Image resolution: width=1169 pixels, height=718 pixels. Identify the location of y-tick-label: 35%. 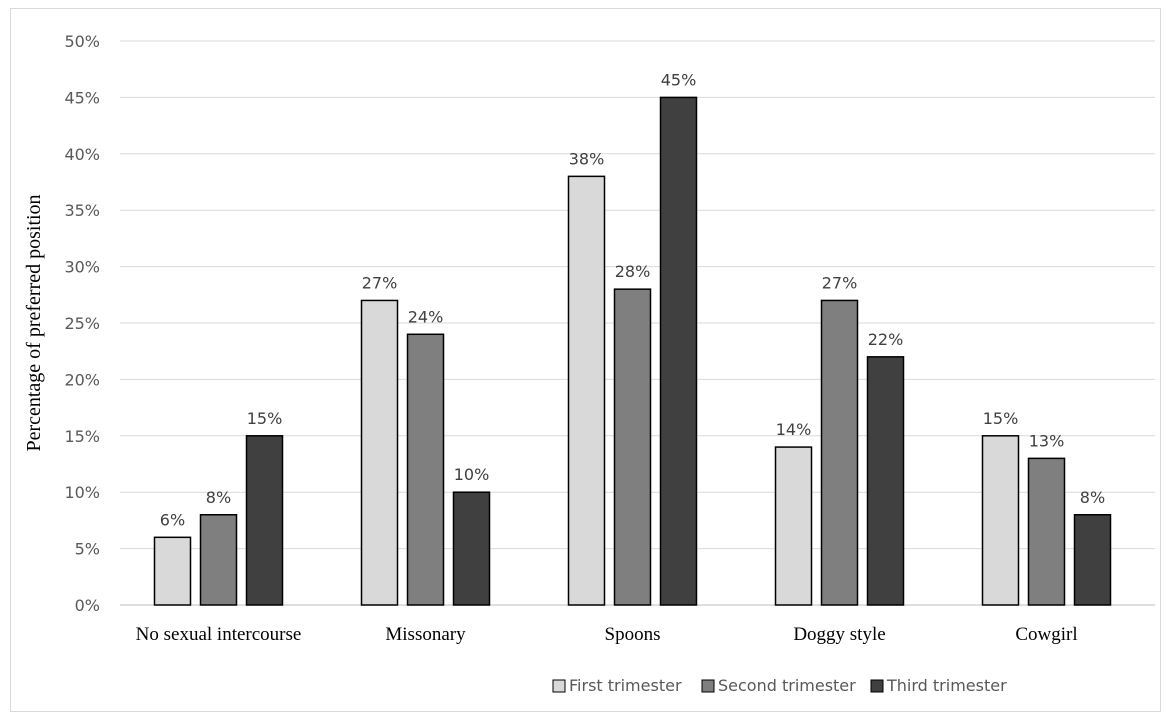
(82, 210).